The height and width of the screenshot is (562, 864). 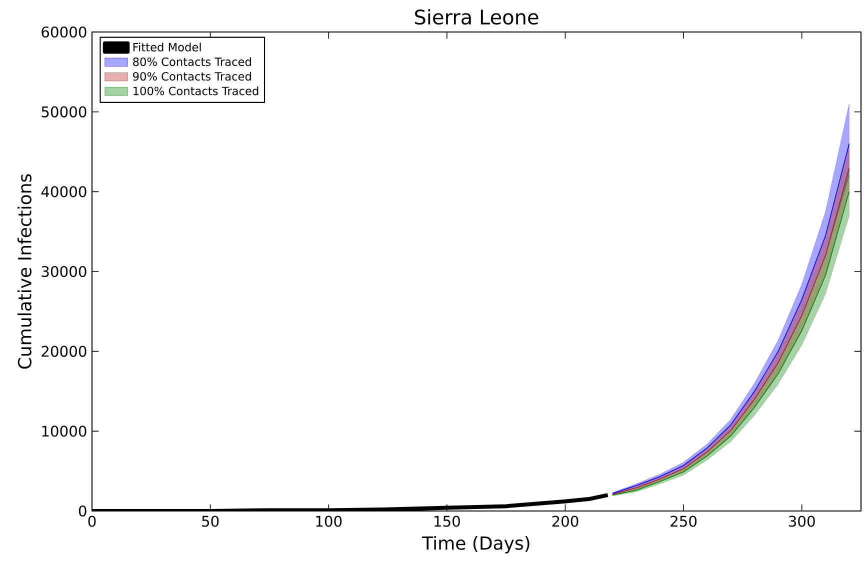 What do you see at coordinates (447, 521) in the screenshot?
I see `x-tick-label: 150` at bounding box center [447, 521].